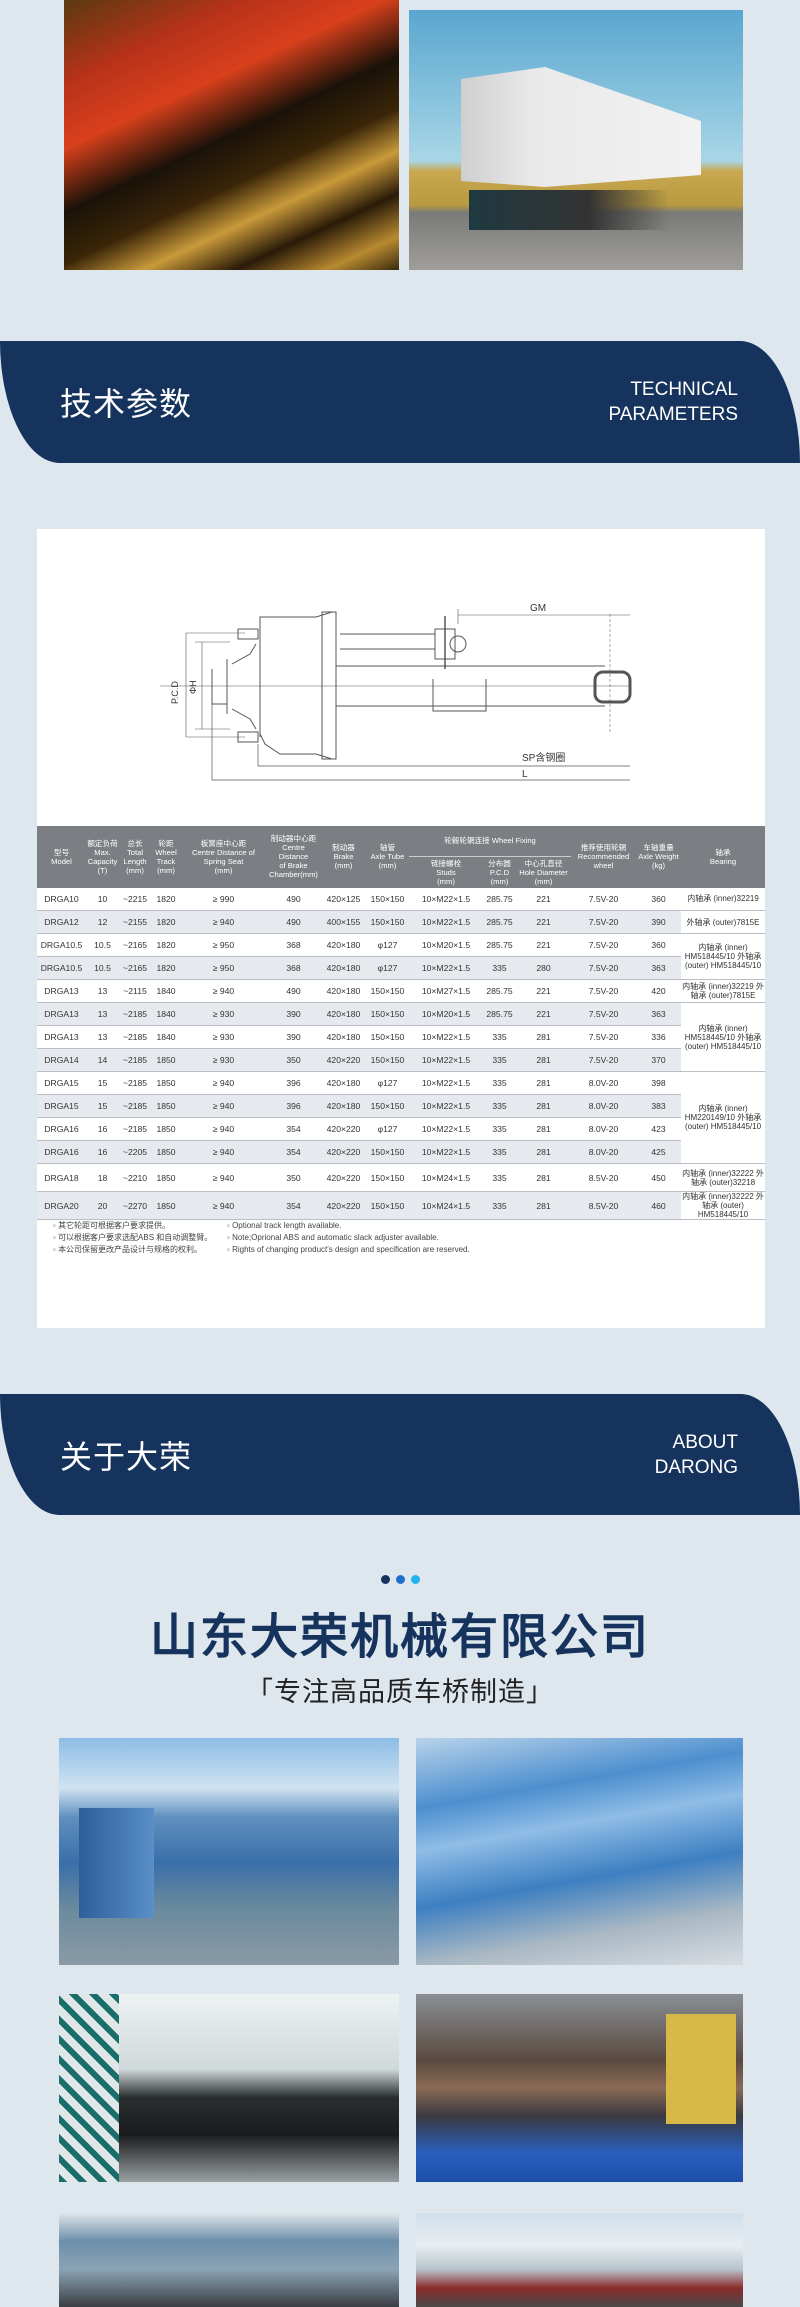 The width and height of the screenshot is (800, 2307). What do you see at coordinates (658, 991) in the screenshot?
I see `table-cell: 420` at bounding box center [658, 991].